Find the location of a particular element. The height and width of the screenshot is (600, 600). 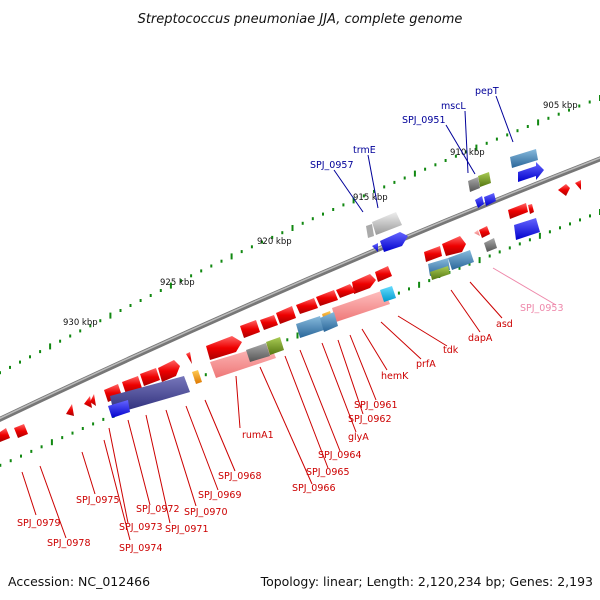

gene-red-arrow-d is located at coordinates (327, 298).